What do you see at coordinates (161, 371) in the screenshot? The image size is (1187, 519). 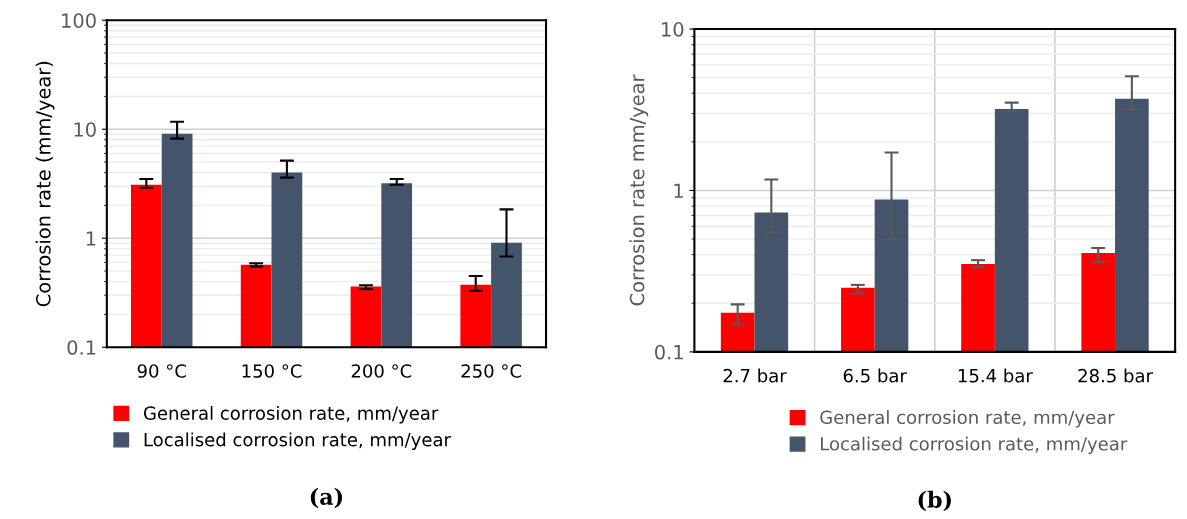 I see `x-tick-label: 90 °C` at bounding box center [161, 371].